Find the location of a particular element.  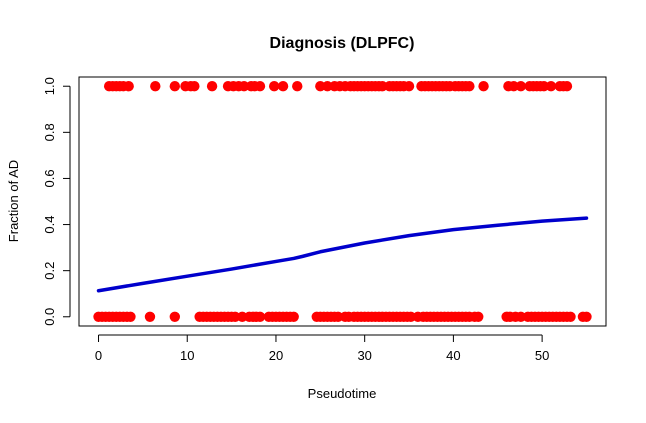

y-tick-label: 0.0 is located at coordinates (49, 317).